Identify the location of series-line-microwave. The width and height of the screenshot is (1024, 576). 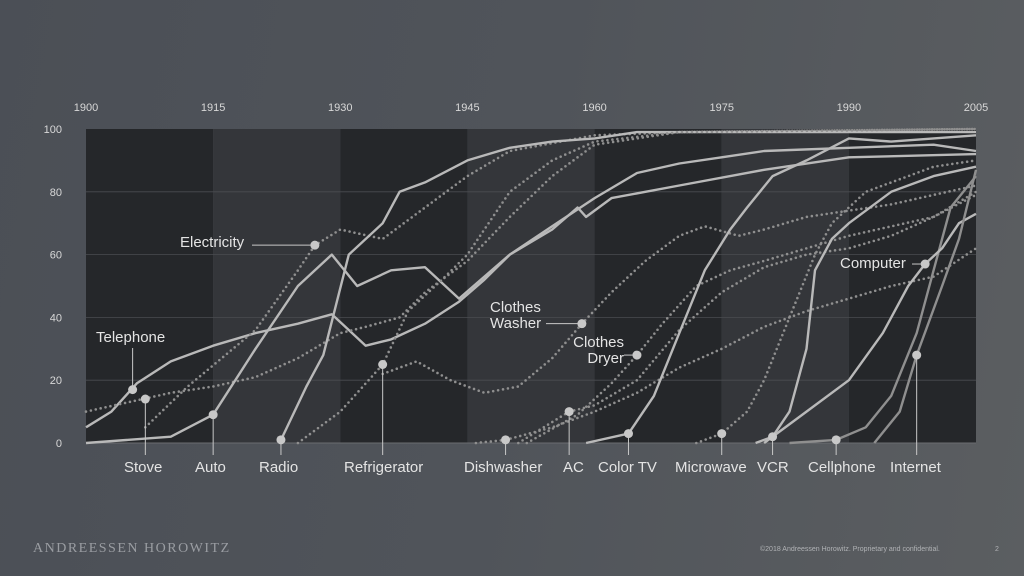
(836, 302).